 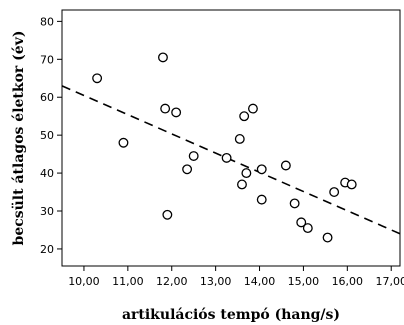 I want to click on y-tick-label: 30, so click(x=47, y=211).